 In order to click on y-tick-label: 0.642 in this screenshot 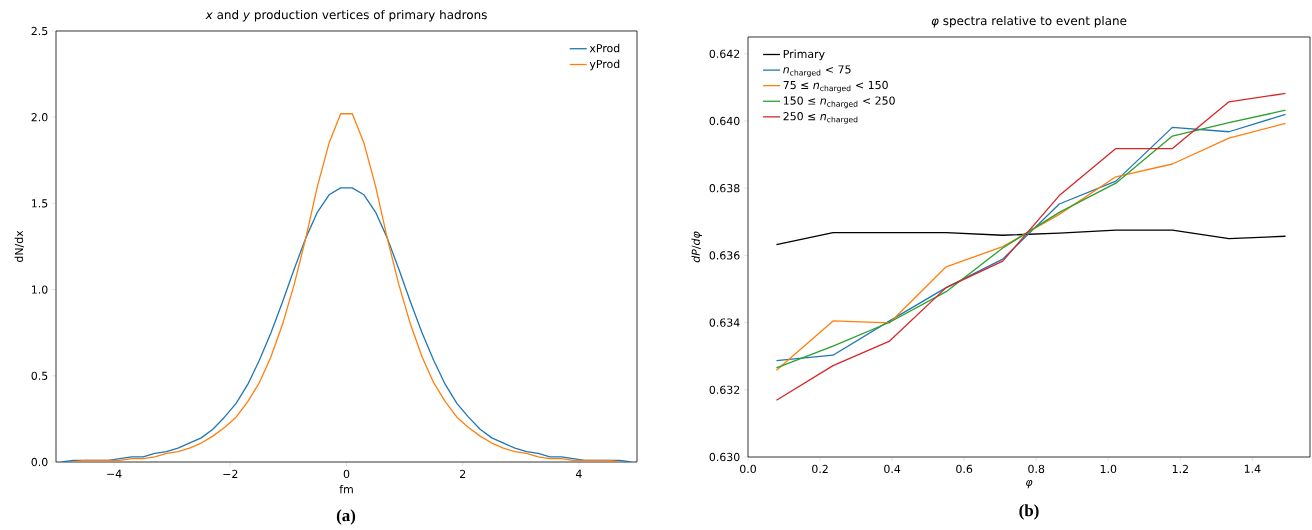, I will do `click(724, 53)`.